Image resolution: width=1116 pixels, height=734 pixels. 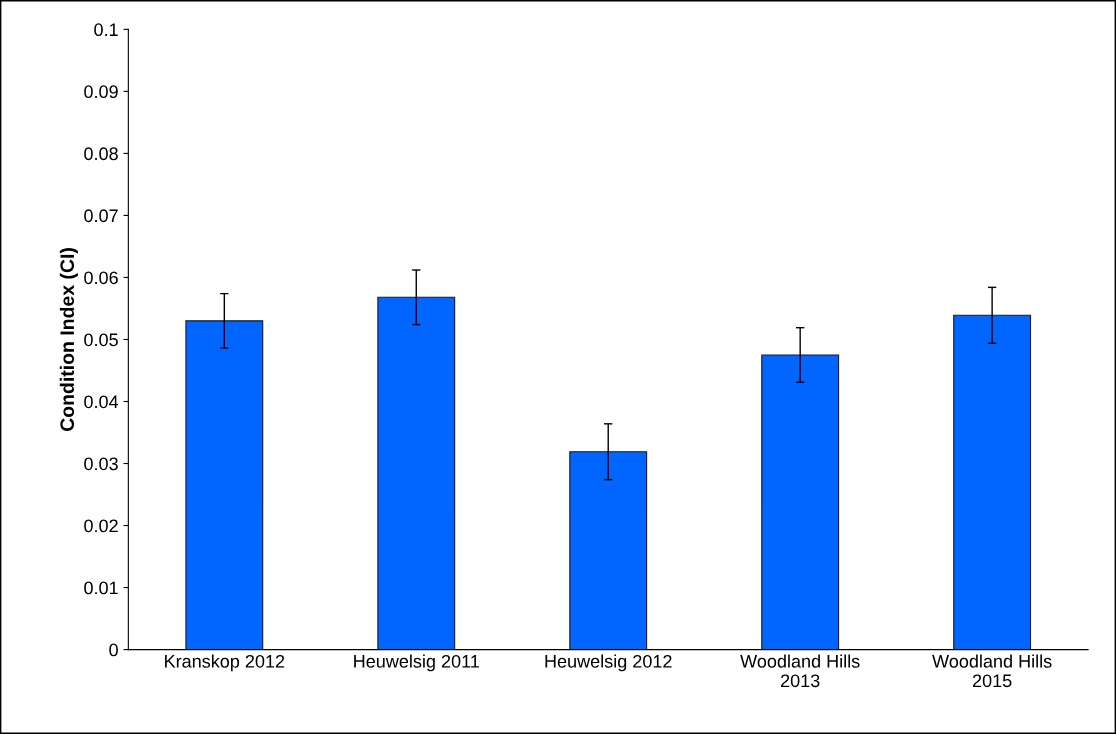 What do you see at coordinates (101, 588) in the screenshot?
I see `y-tick-label: 0.01` at bounding box center [101, 588].